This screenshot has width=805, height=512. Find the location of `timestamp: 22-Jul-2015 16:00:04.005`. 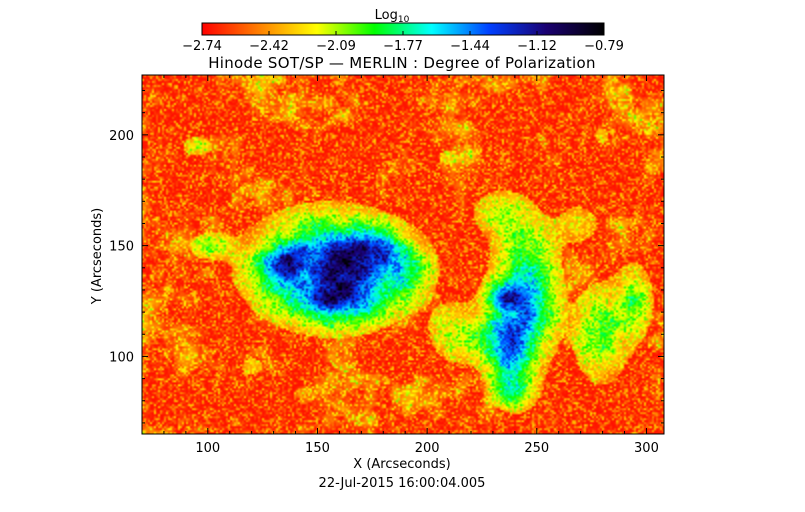

timestamp: 22-Jul-2015 16:00:04.005 is located at coordinates (402, 483).